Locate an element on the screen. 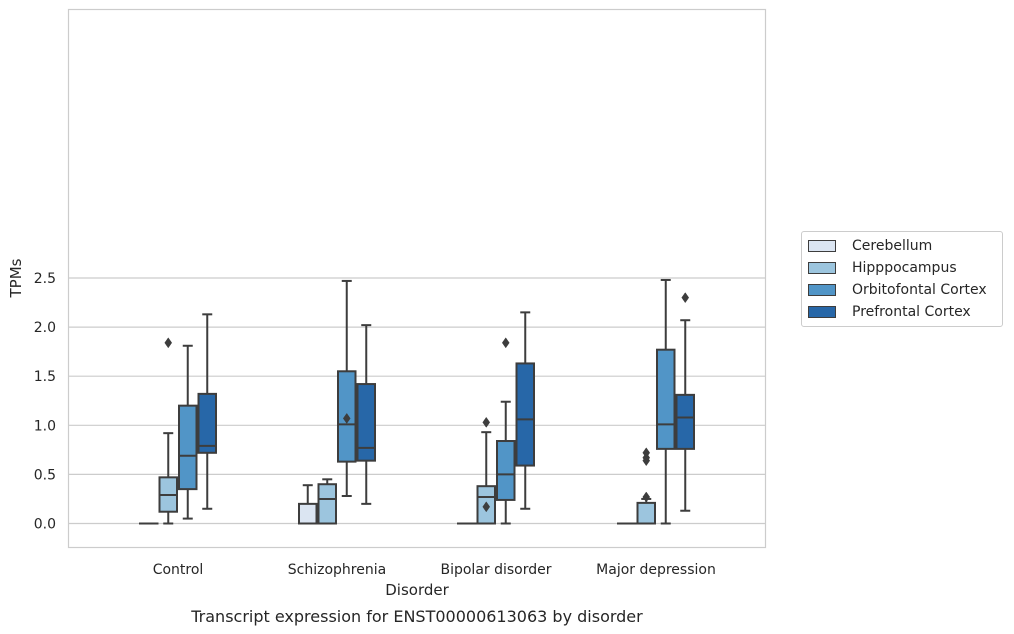 This screenshot has width=1014, height=634. legend-item-orbitofrontal-cortex: Orbitofontal Cortex is located at coordinates (897, 290).